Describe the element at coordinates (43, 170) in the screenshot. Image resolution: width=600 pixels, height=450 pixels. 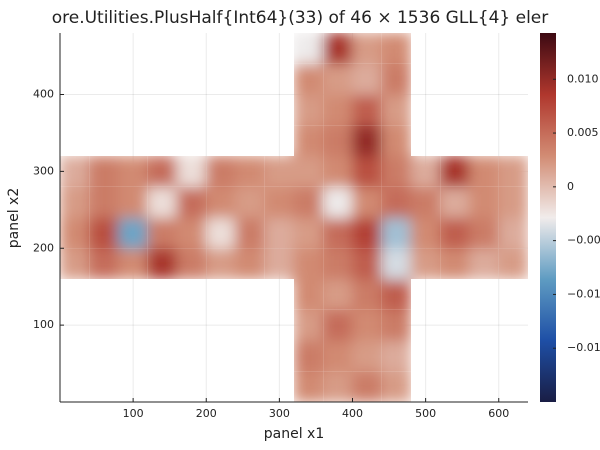
I see `y-tick-label: 300` at that location.